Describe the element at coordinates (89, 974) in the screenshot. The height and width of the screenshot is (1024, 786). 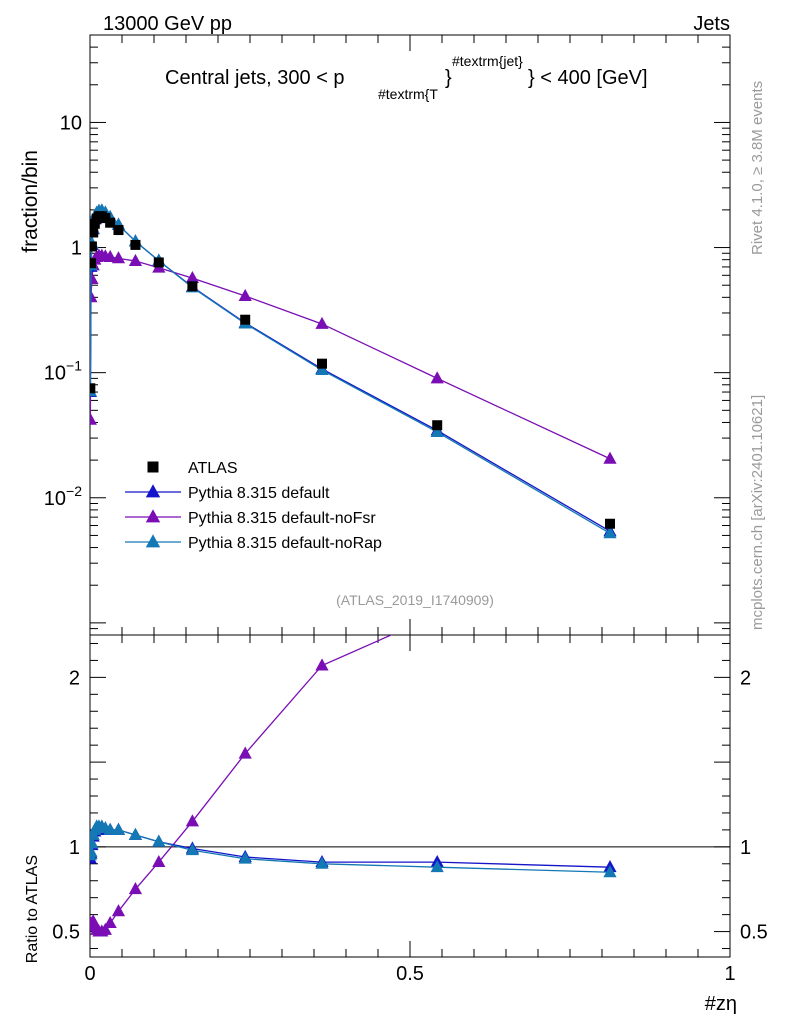
I see `x-tick-label: 0` at that location.